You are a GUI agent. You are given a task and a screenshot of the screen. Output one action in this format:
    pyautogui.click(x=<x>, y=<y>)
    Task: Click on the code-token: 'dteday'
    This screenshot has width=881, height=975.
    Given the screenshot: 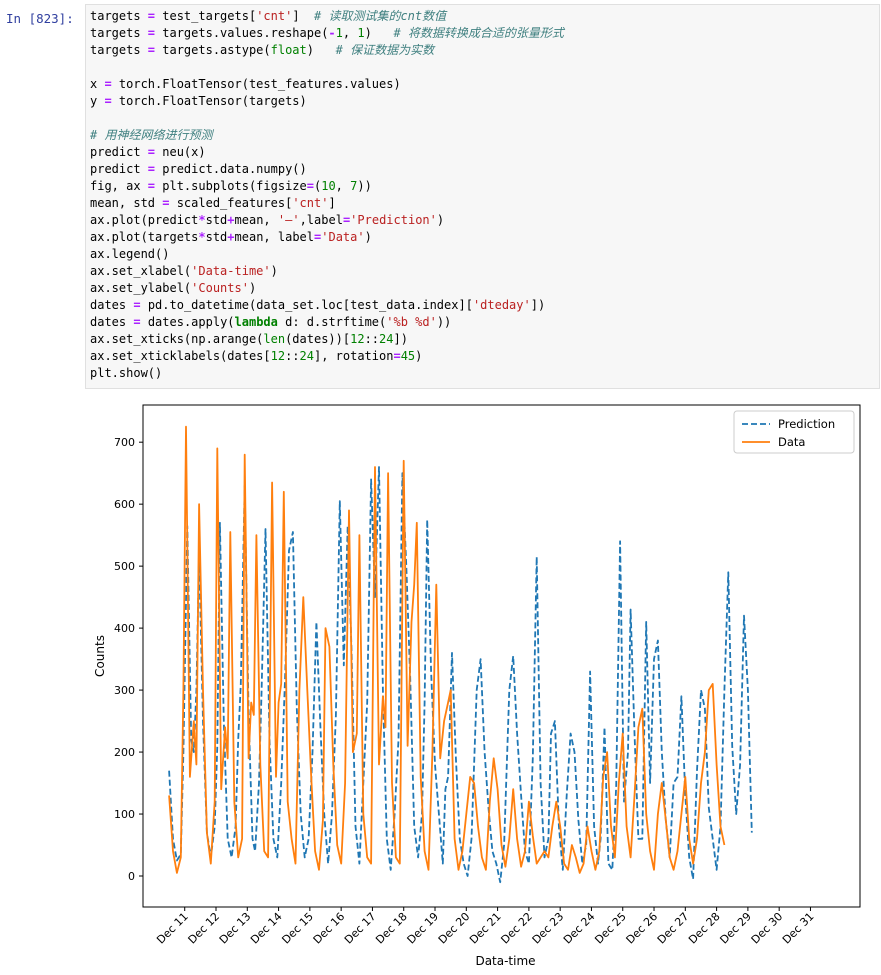 What is the action you would take?
    pyautogui.click(x=501, y=305)
    